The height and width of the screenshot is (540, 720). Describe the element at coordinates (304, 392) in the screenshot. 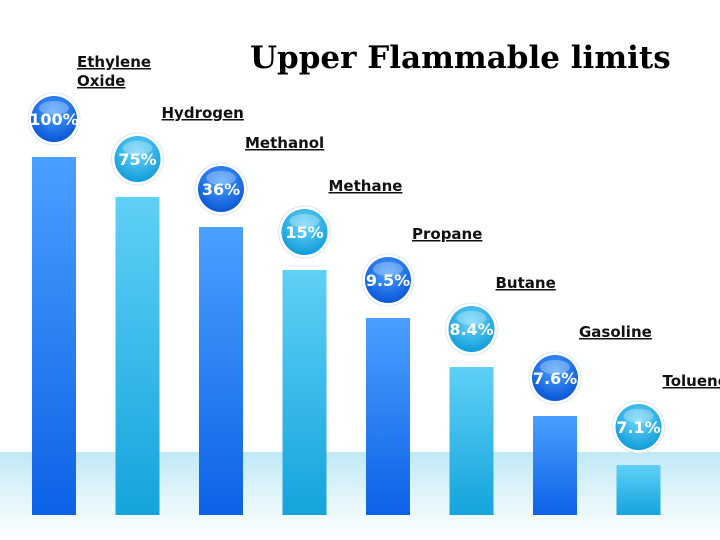

I see `bar-methane` at that location.